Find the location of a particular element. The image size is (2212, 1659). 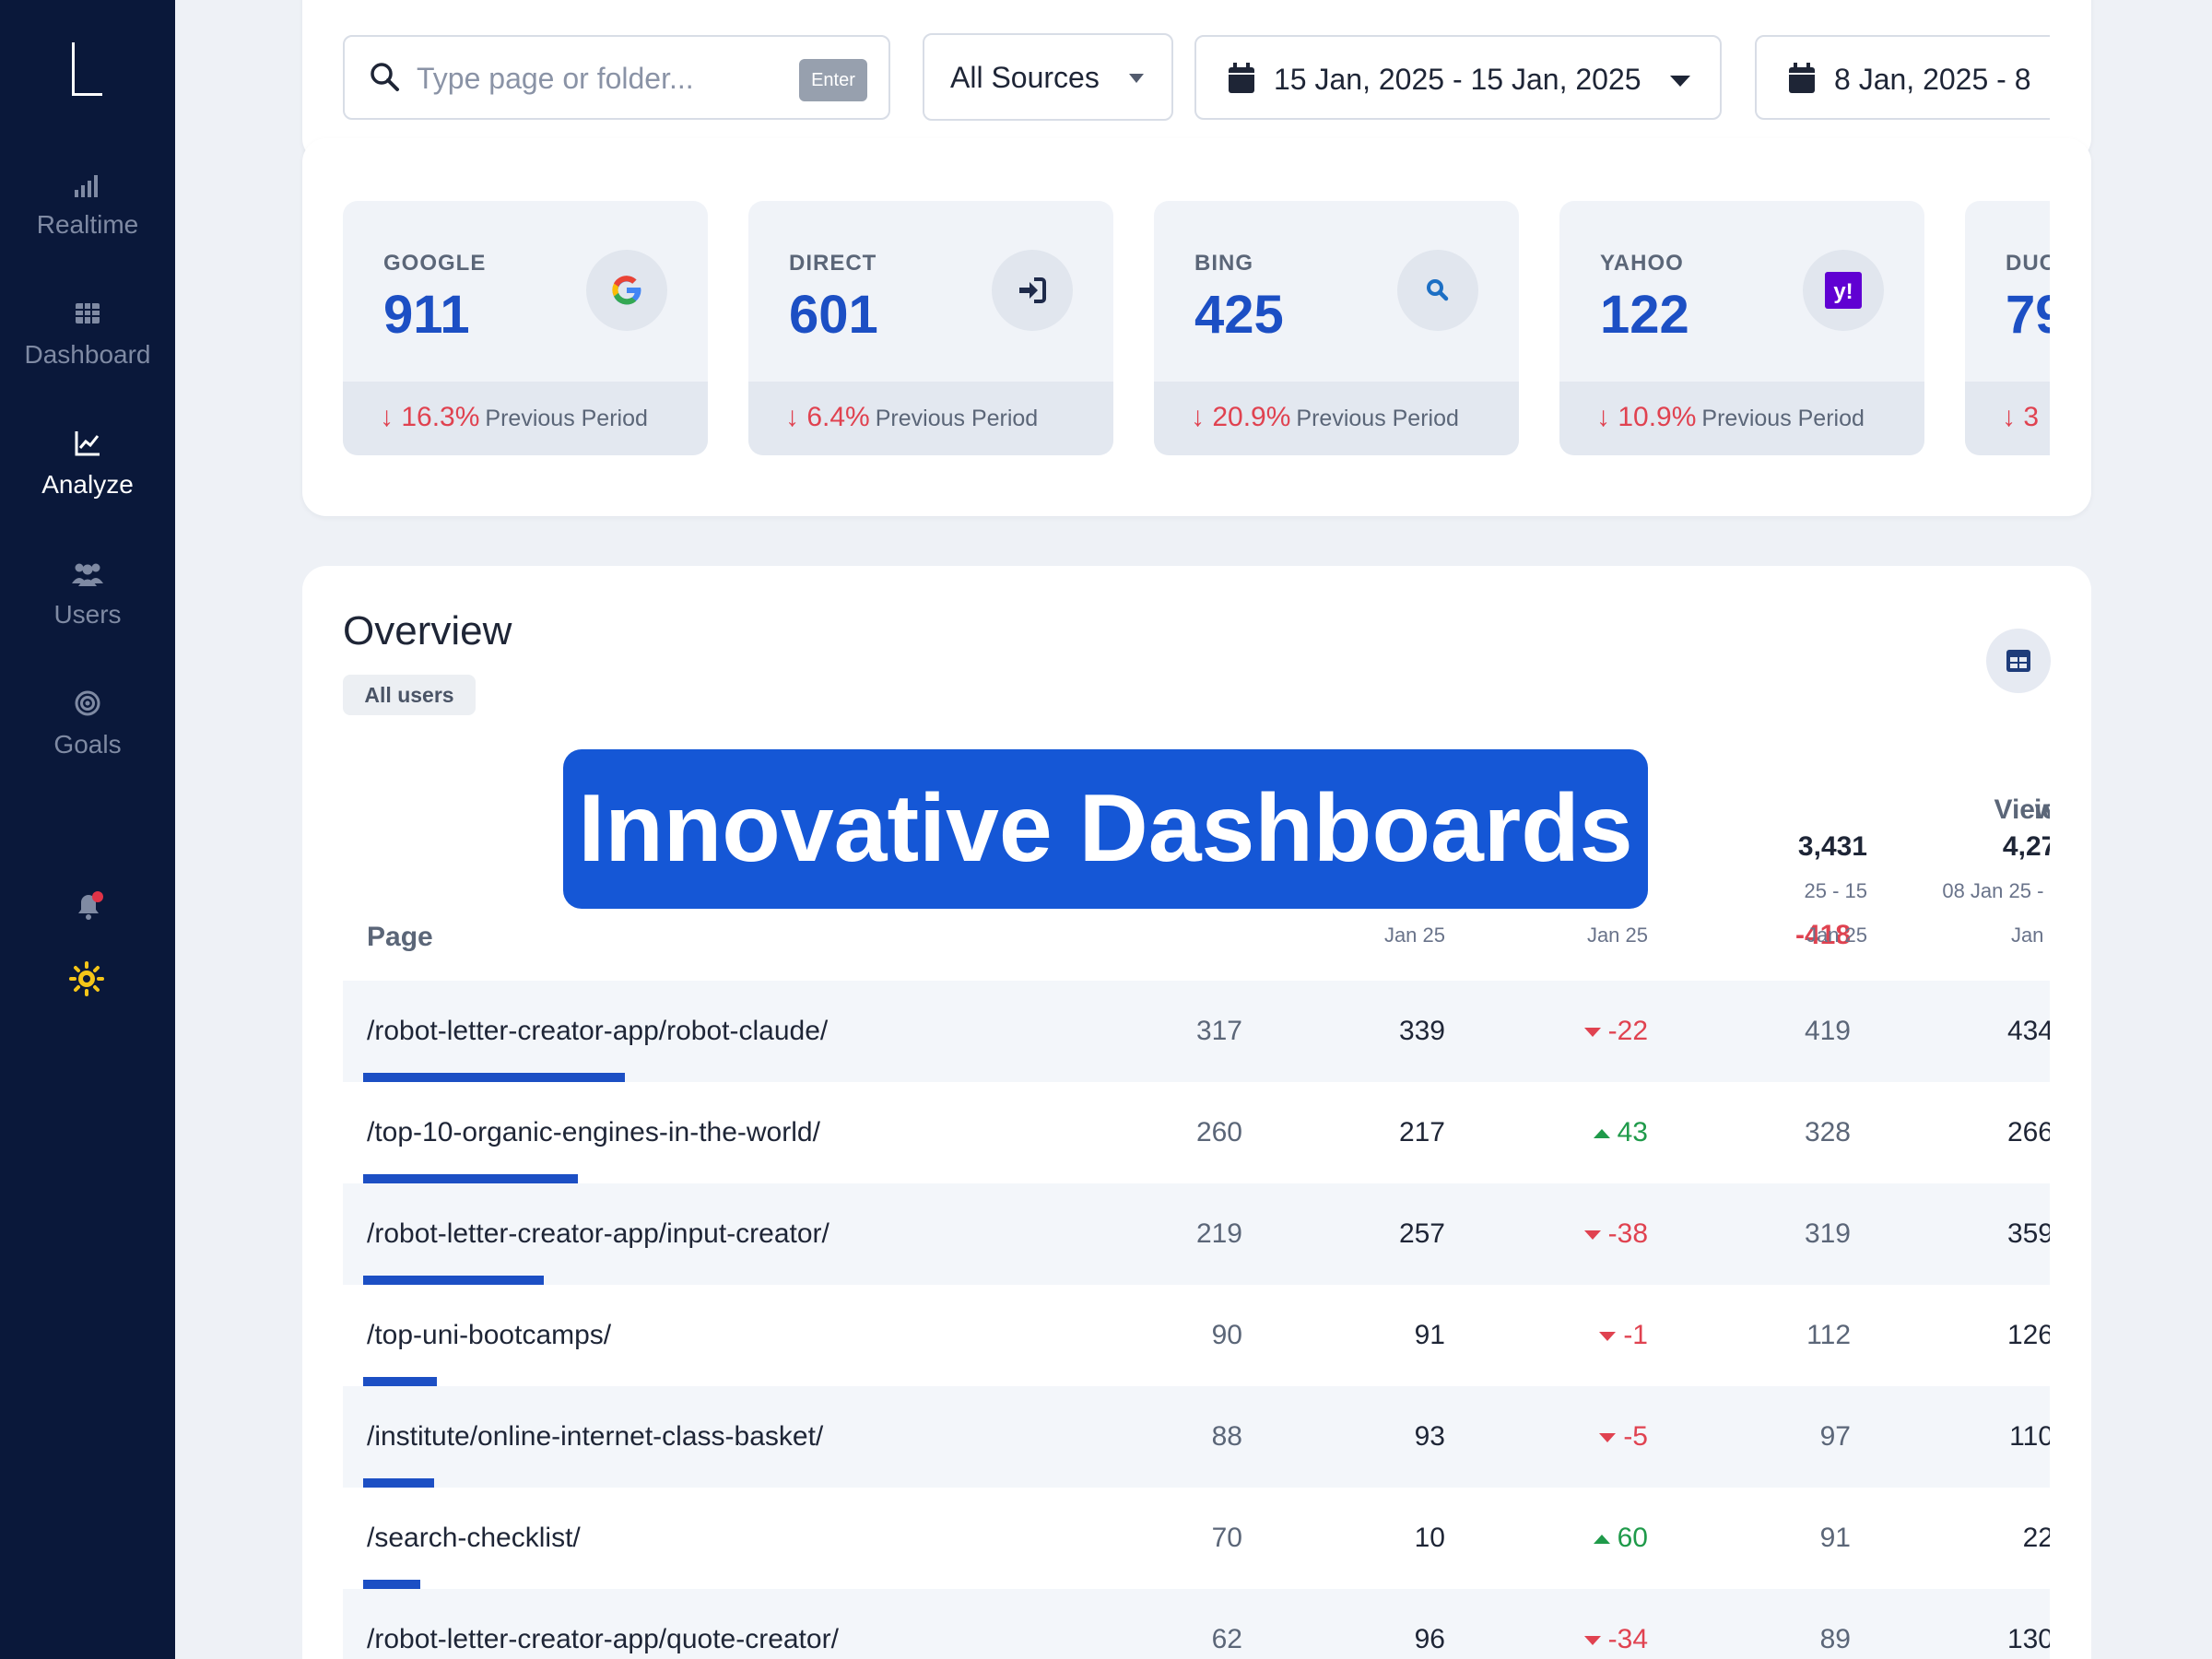

caret-down-icon is located at coordinates (1680, 81).